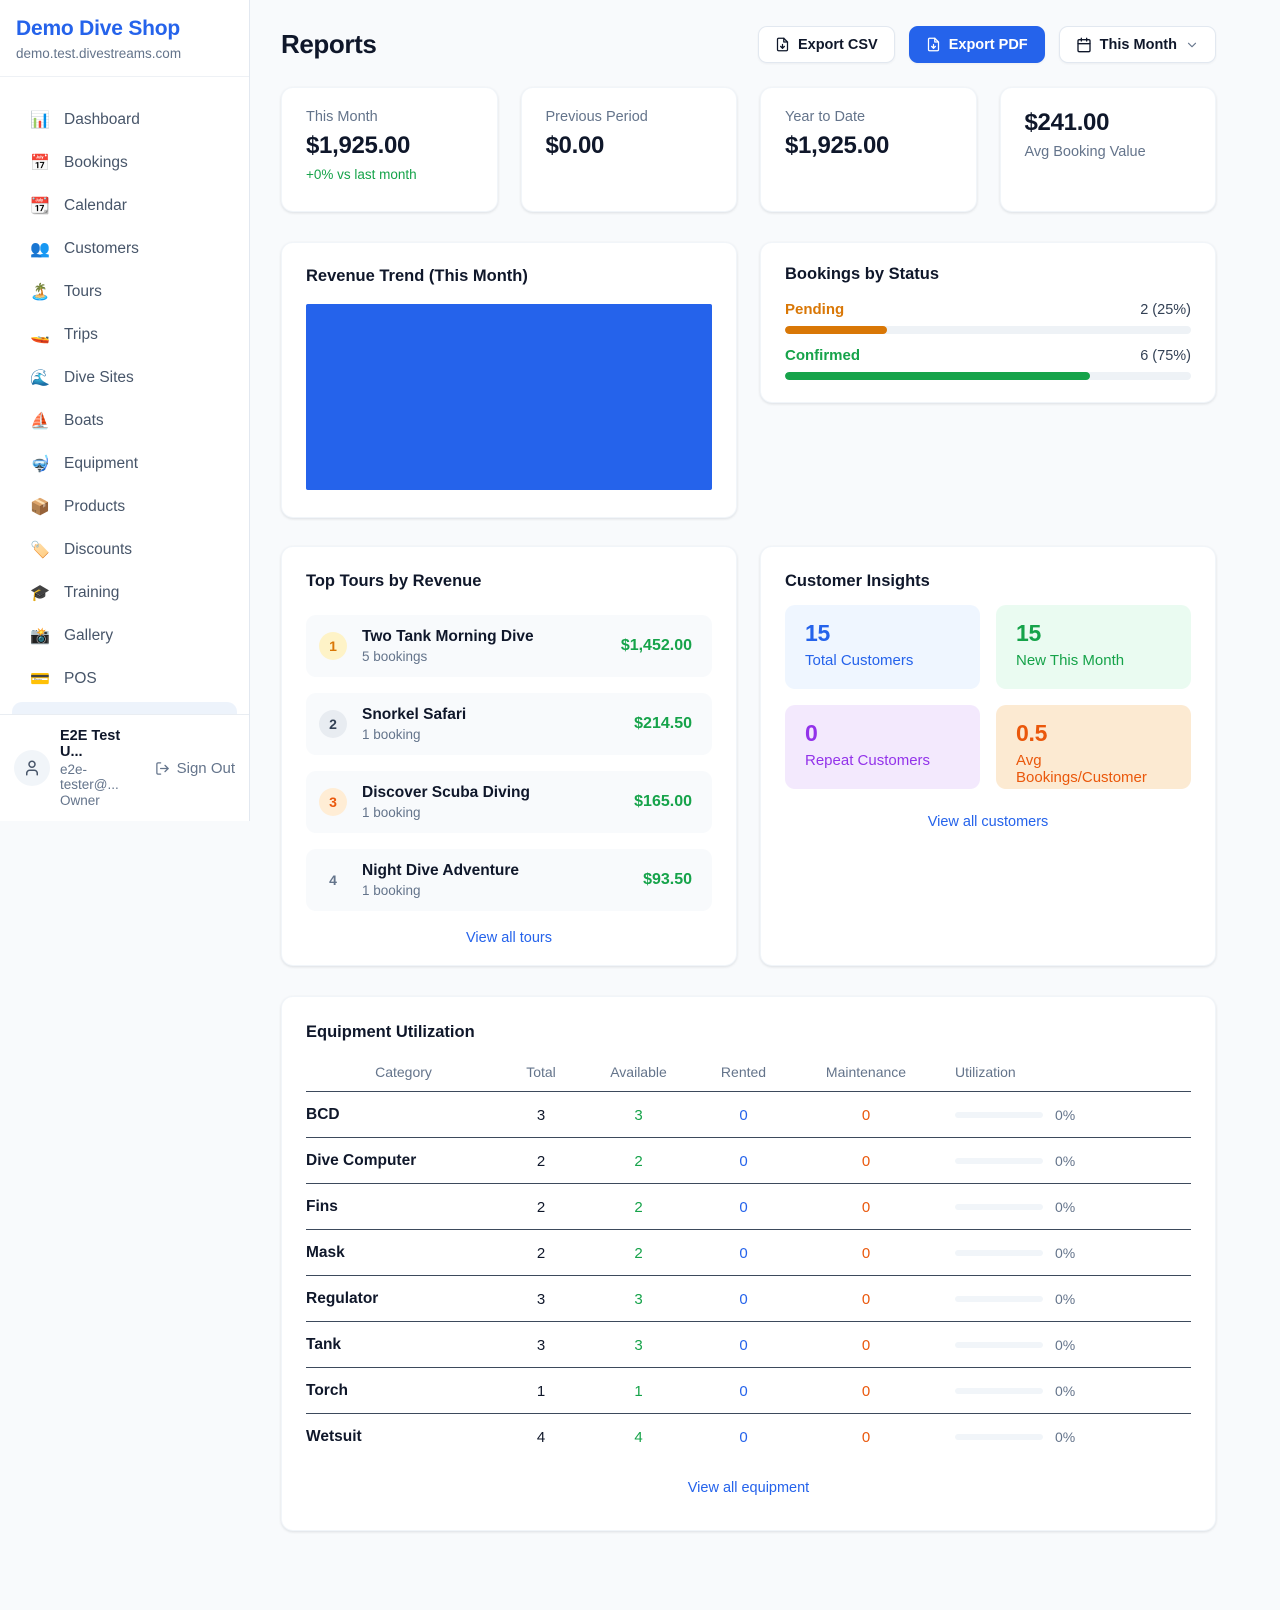  I want to click on insight-tile: 15 New This Month, so click(1093, 647).